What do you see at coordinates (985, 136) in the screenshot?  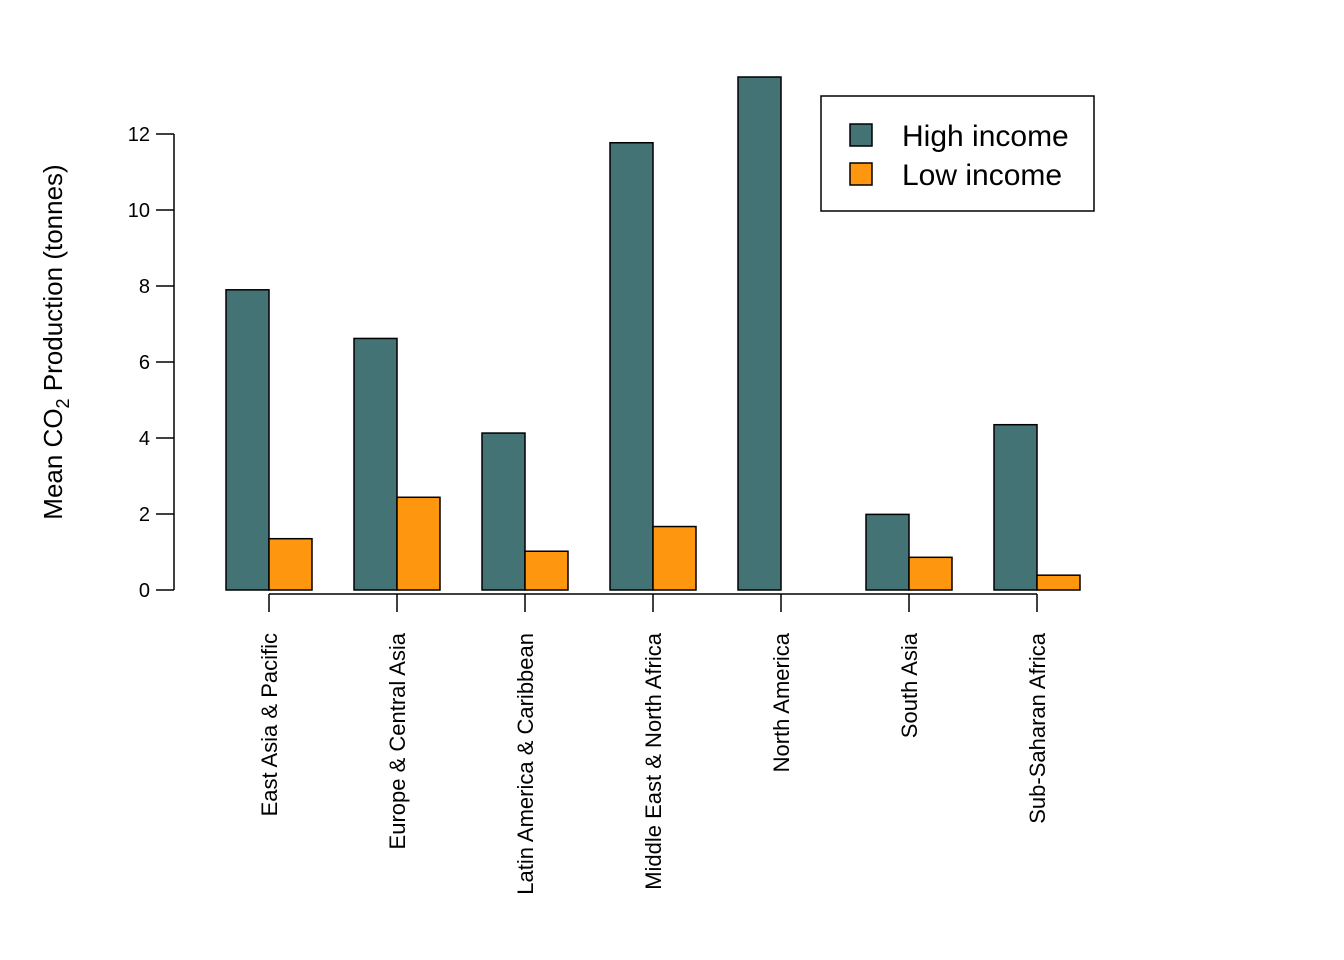 I see `legend-label-high-income: High income` at bounding box center [985, 136].